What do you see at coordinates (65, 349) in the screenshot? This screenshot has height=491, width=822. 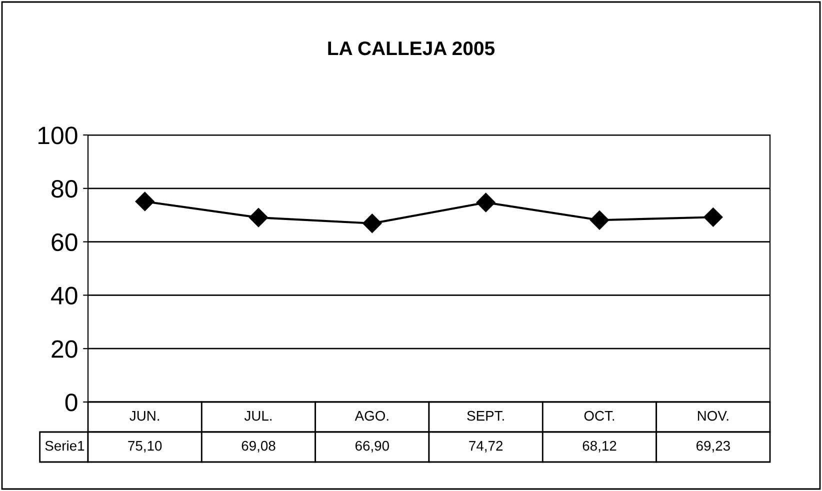 I see `y-tick-label: 20` at bounding box center [65, 349].